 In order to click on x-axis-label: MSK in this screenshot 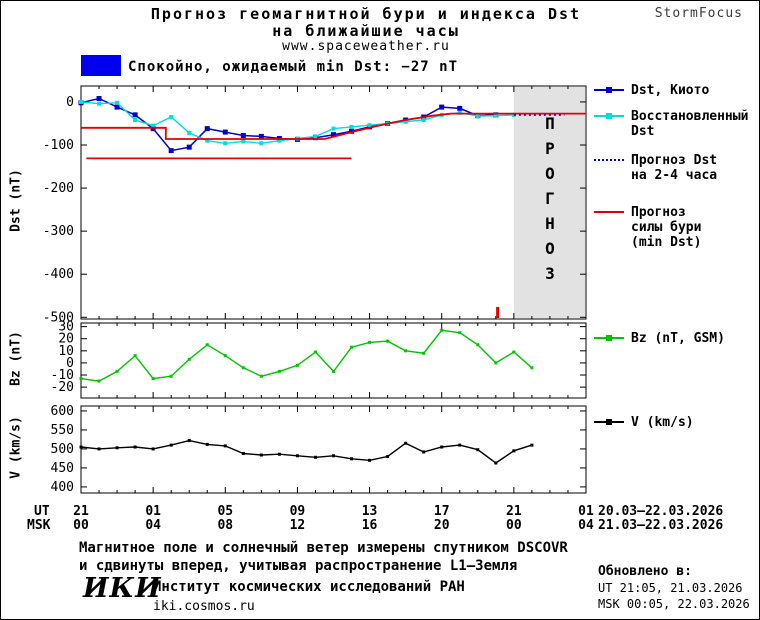, I will do `click(39, 525)`.